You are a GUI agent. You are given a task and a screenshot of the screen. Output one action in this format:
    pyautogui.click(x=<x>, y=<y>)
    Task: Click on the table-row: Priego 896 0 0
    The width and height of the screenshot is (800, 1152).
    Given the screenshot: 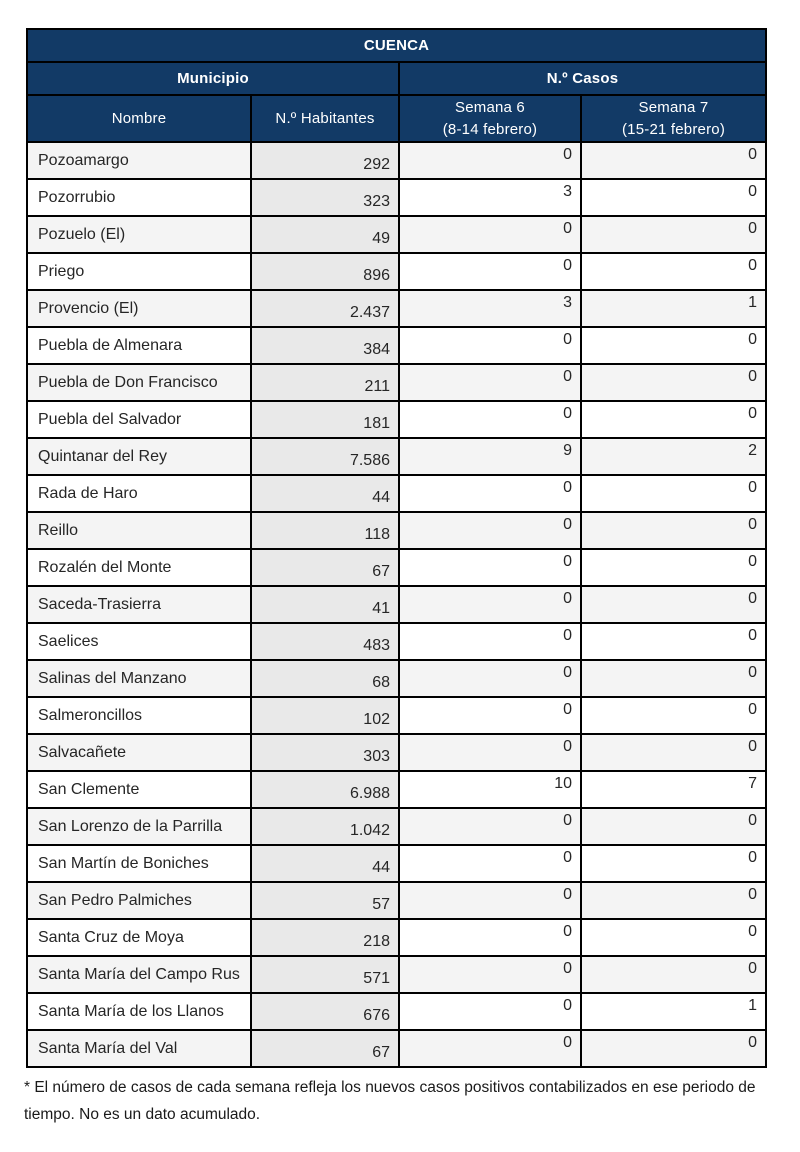 What is the action you would take?
    pyautogui.click(x=396, y=271)
    